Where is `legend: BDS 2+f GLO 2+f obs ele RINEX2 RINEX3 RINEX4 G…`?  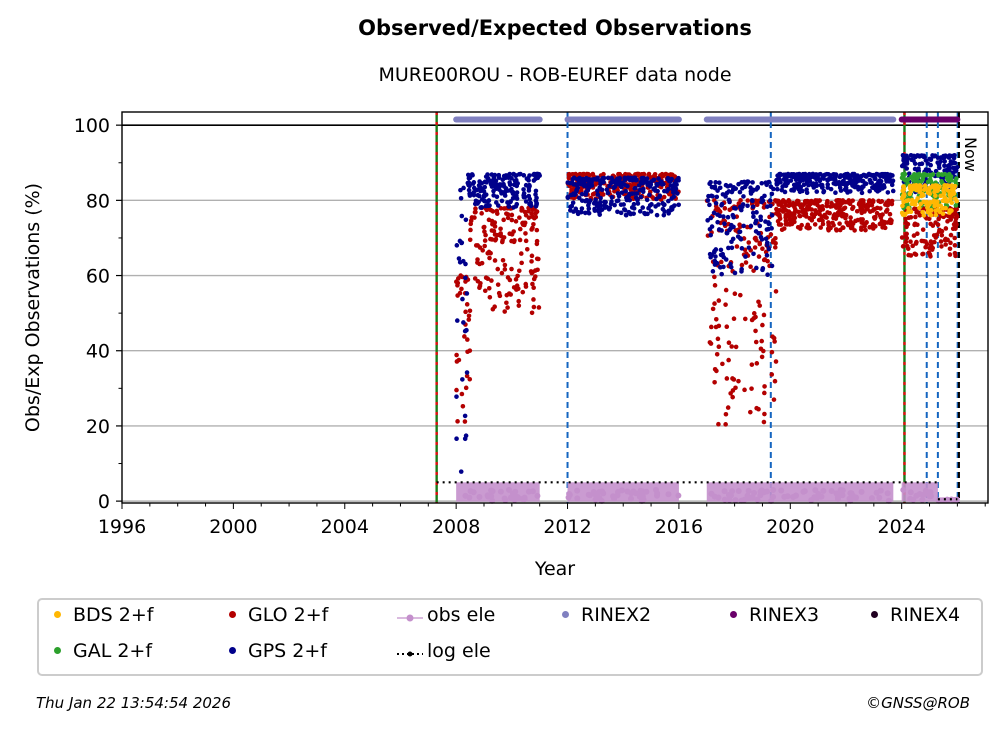 legend: BDS 2+f GLO 2+f obs ele RINEX2 RINEX3 RINEX4 G… is located at coordinates (510, 637).